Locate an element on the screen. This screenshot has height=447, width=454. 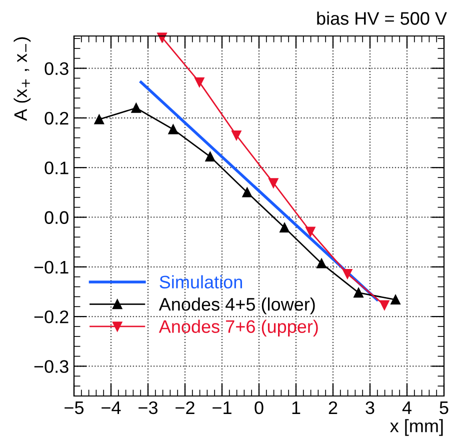
y-tick-label: 0.1 is located at coordinates (56, 168).